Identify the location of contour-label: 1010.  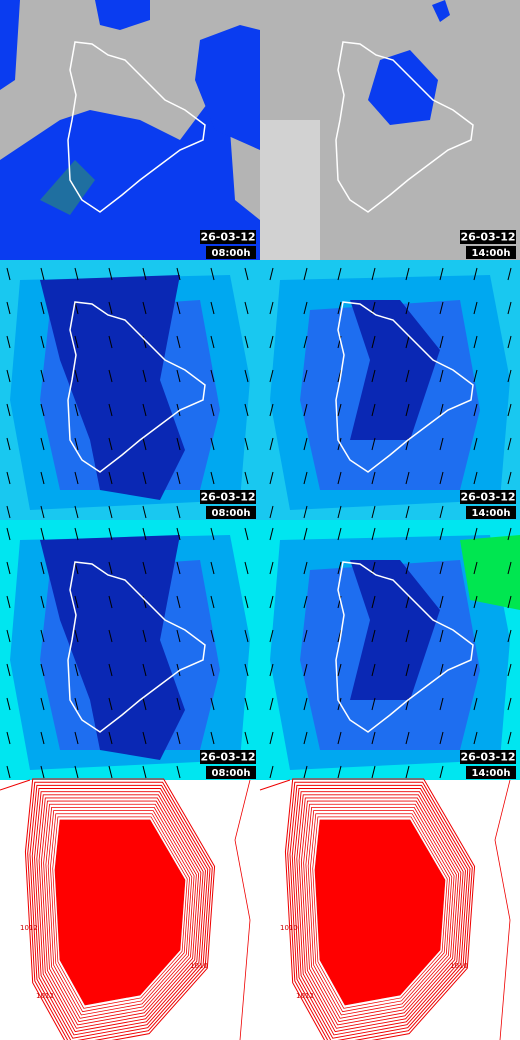
(199, 966).